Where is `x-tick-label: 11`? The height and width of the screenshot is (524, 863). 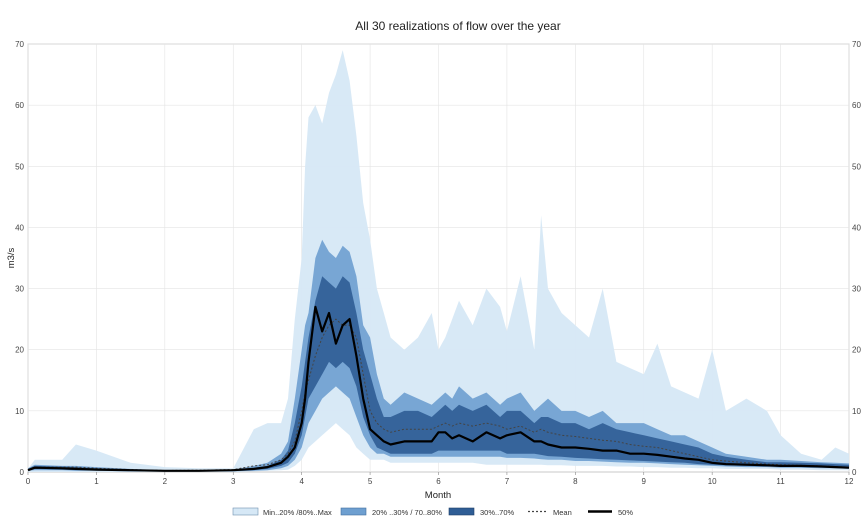
x-tick-label: 11 is located at coordinates (780, 481).